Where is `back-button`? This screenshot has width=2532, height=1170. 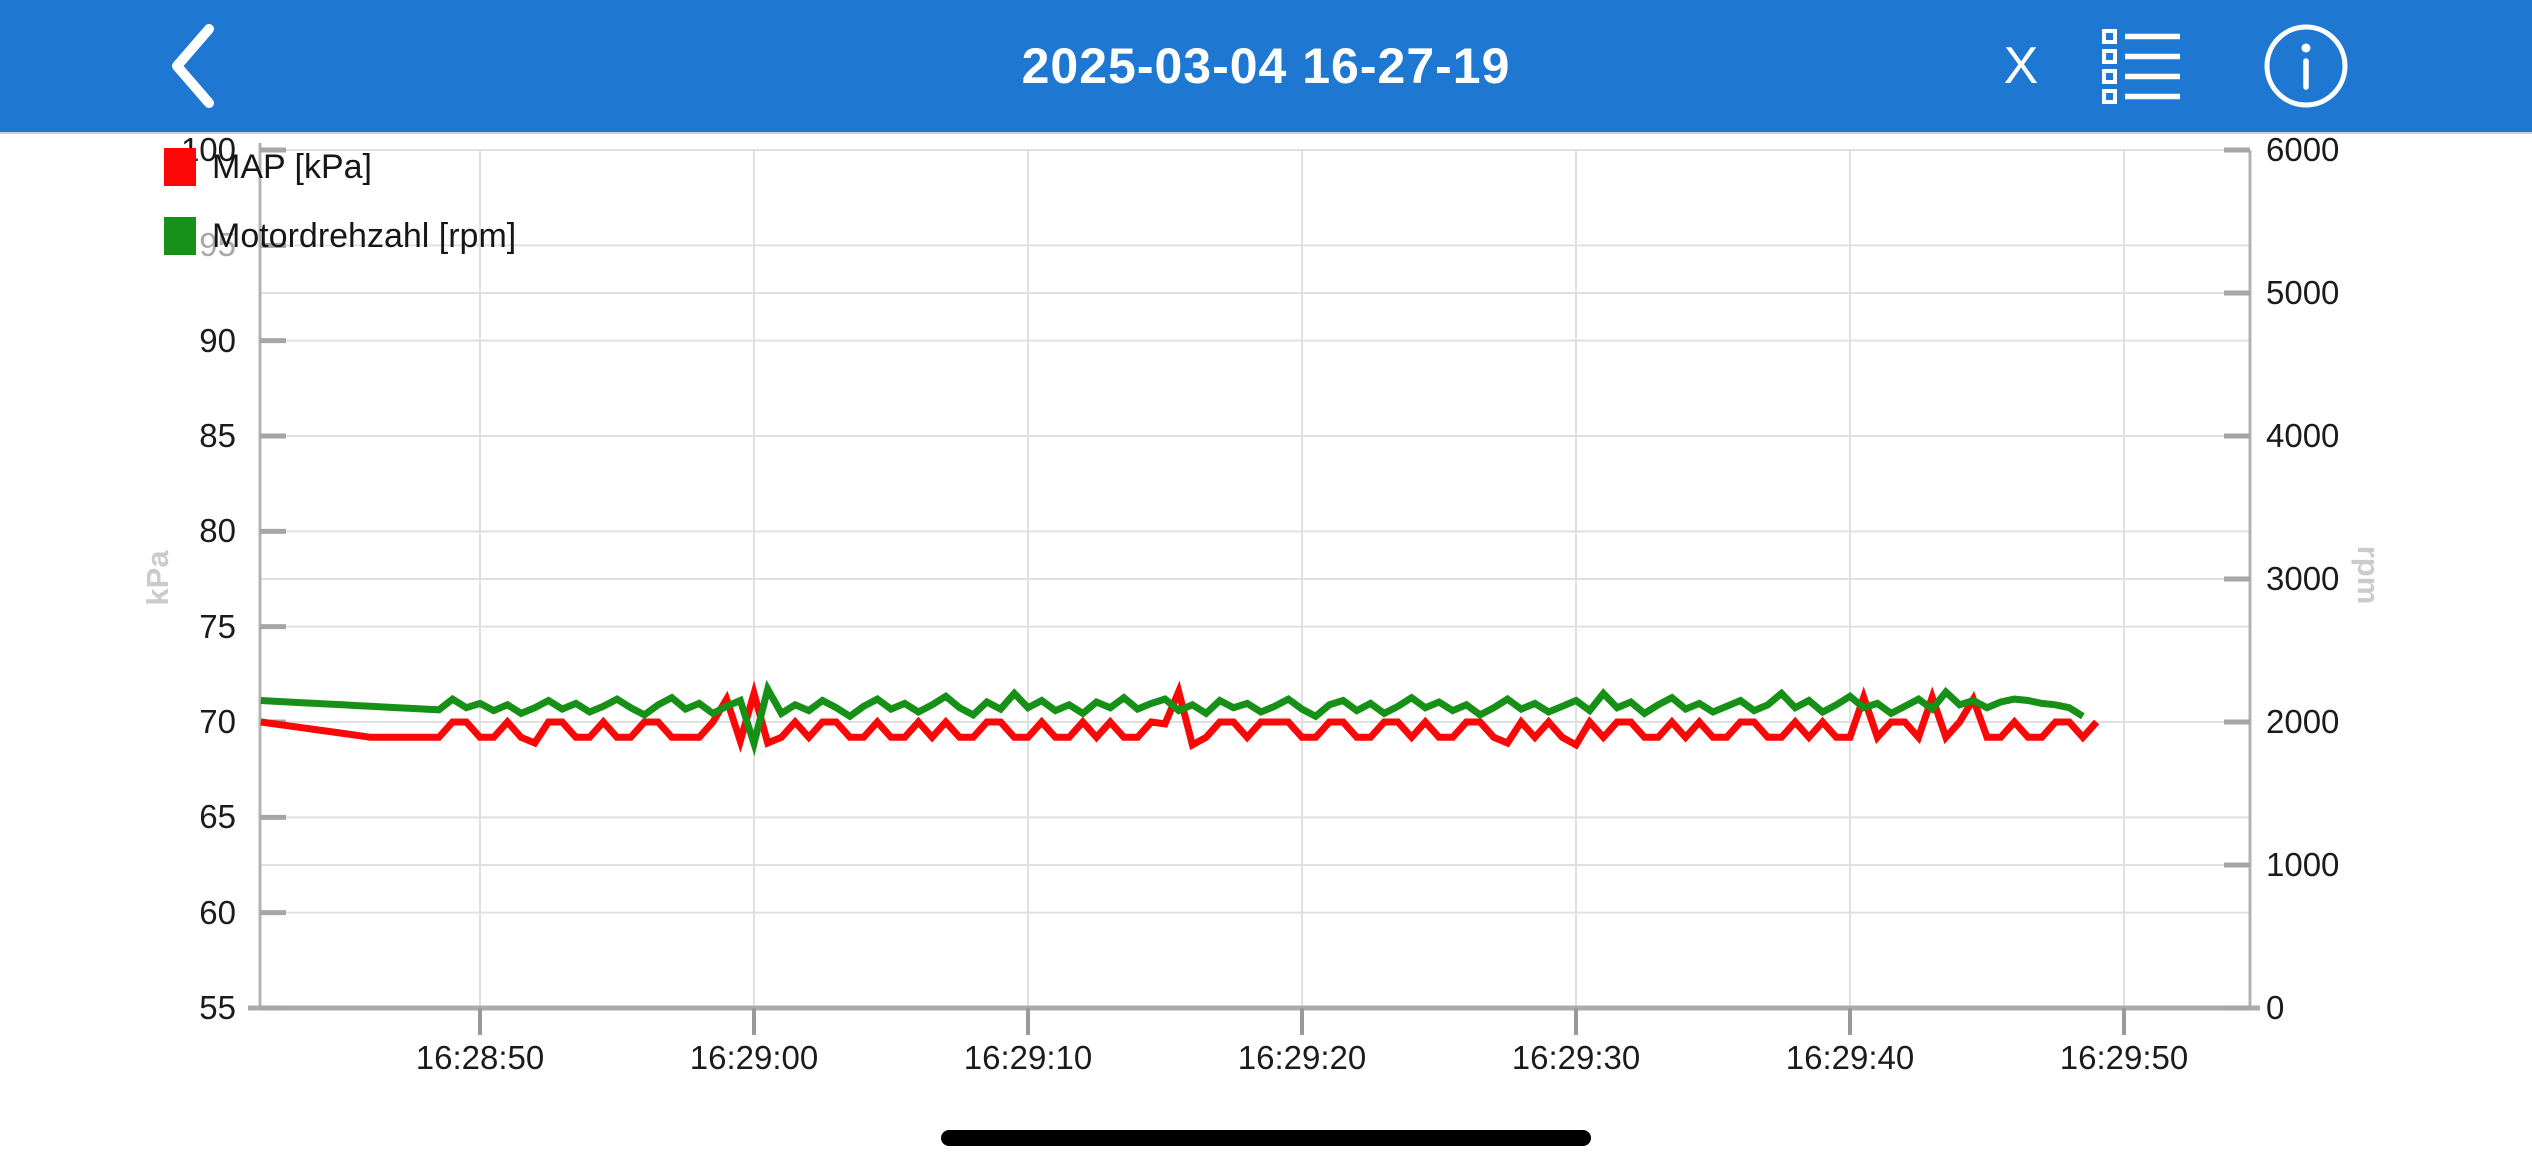
back-button is located at coordinates (195, 66).